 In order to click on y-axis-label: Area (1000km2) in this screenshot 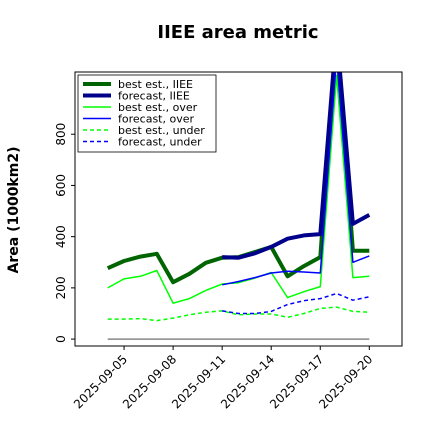, I will do `click(14, 210)`.